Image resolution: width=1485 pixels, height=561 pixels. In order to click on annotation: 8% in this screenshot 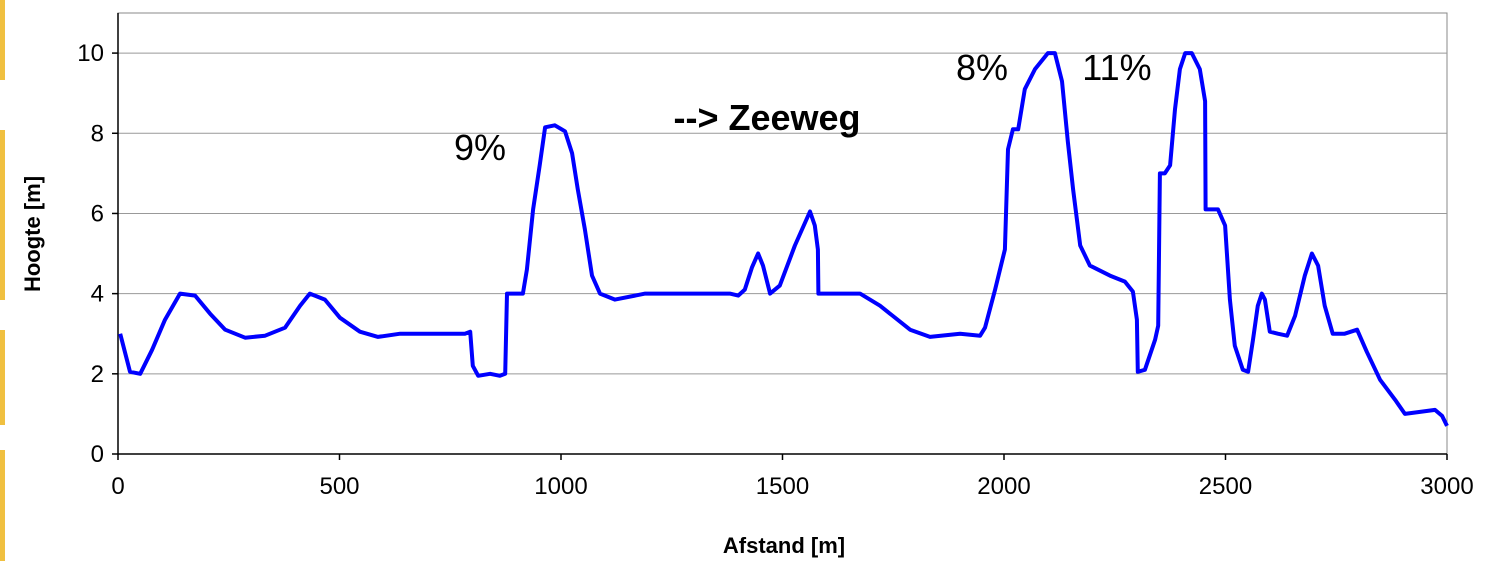, I will do `click(982, 67)`.